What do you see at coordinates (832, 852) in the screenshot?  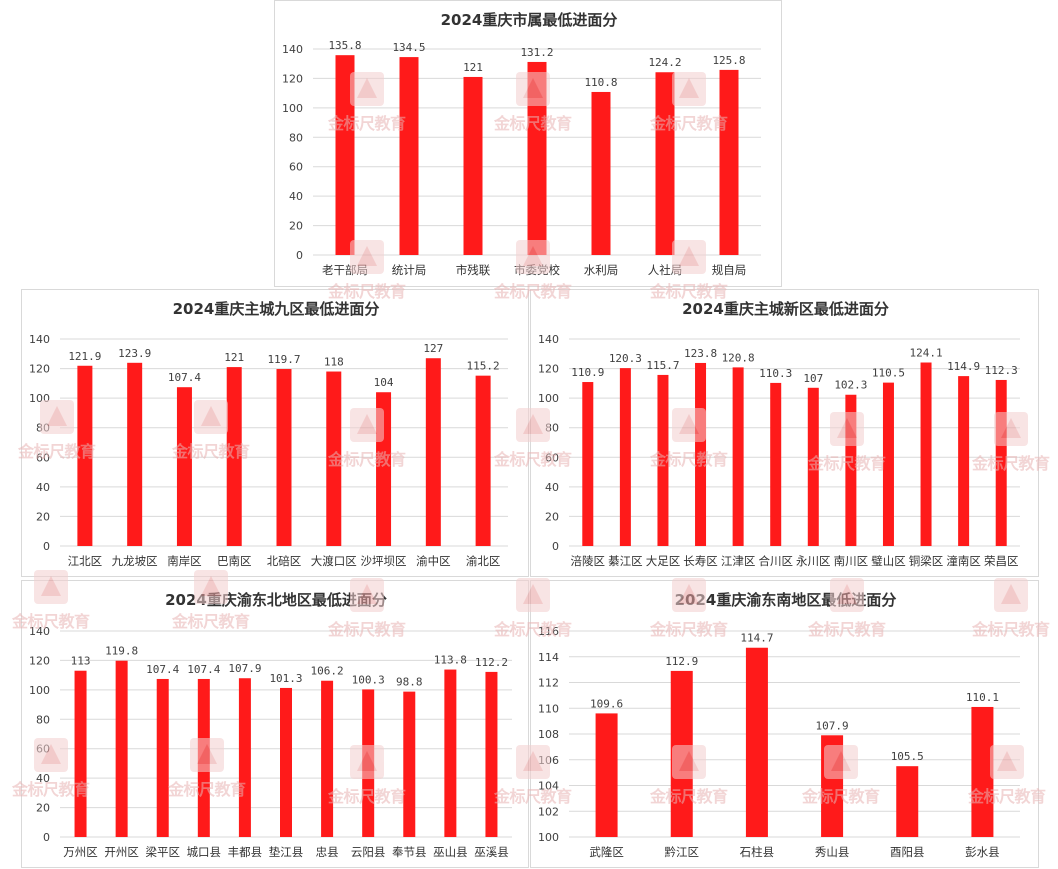 I see `x-tick-label: 秀山县` at bounding box center [832, 852].